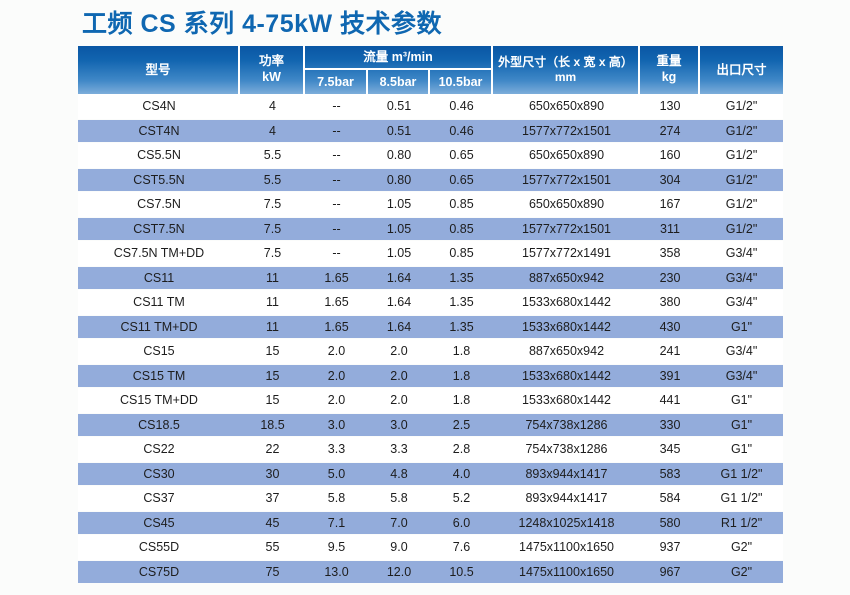  What do you see at coordinates (430, 424) in the screenshot?
I see `table-row: CS18.5 18.5 3.0 3.0 2.5 754x738x1286 330 G1"` at bounding box center [430, 424].